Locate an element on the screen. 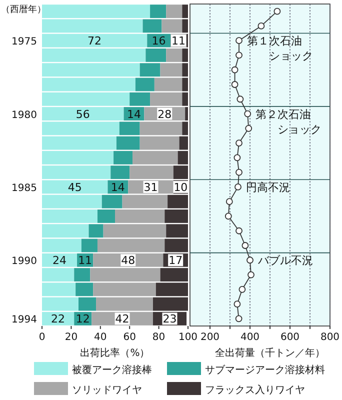  data-label: 42 is located at coordinates (122, 319).